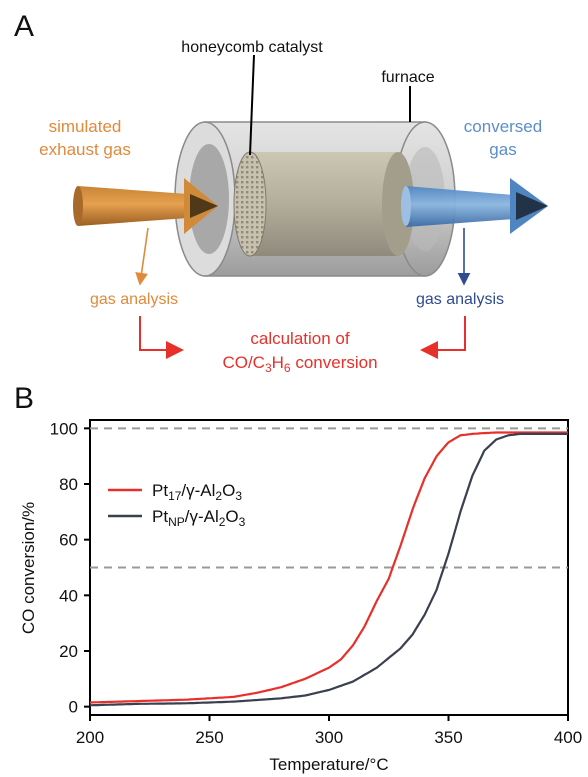 The image size is (588, 777). Describe the element at coordinates (24, 398) in the screenshot. I see `panel-b-letter: B` at that location.